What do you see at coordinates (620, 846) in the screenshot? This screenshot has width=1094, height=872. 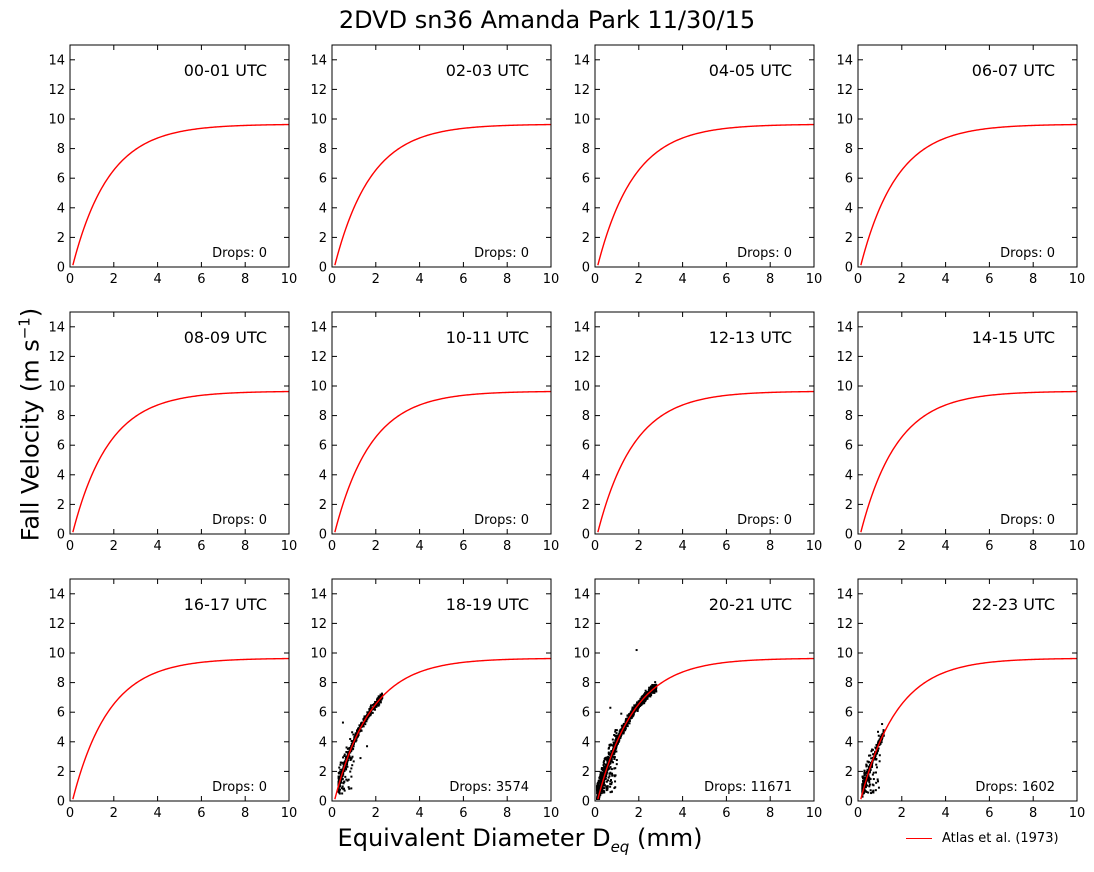 I see `x-axis-label-sub: eq` at bounding box center [620, 846].